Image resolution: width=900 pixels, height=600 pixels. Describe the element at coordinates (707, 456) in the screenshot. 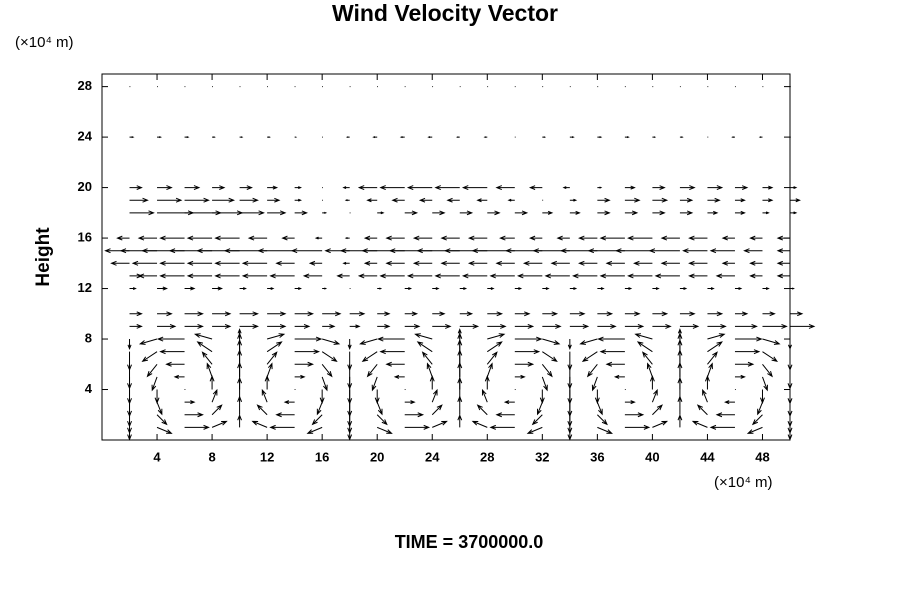

I see `x-tick-label: 44` at that location.